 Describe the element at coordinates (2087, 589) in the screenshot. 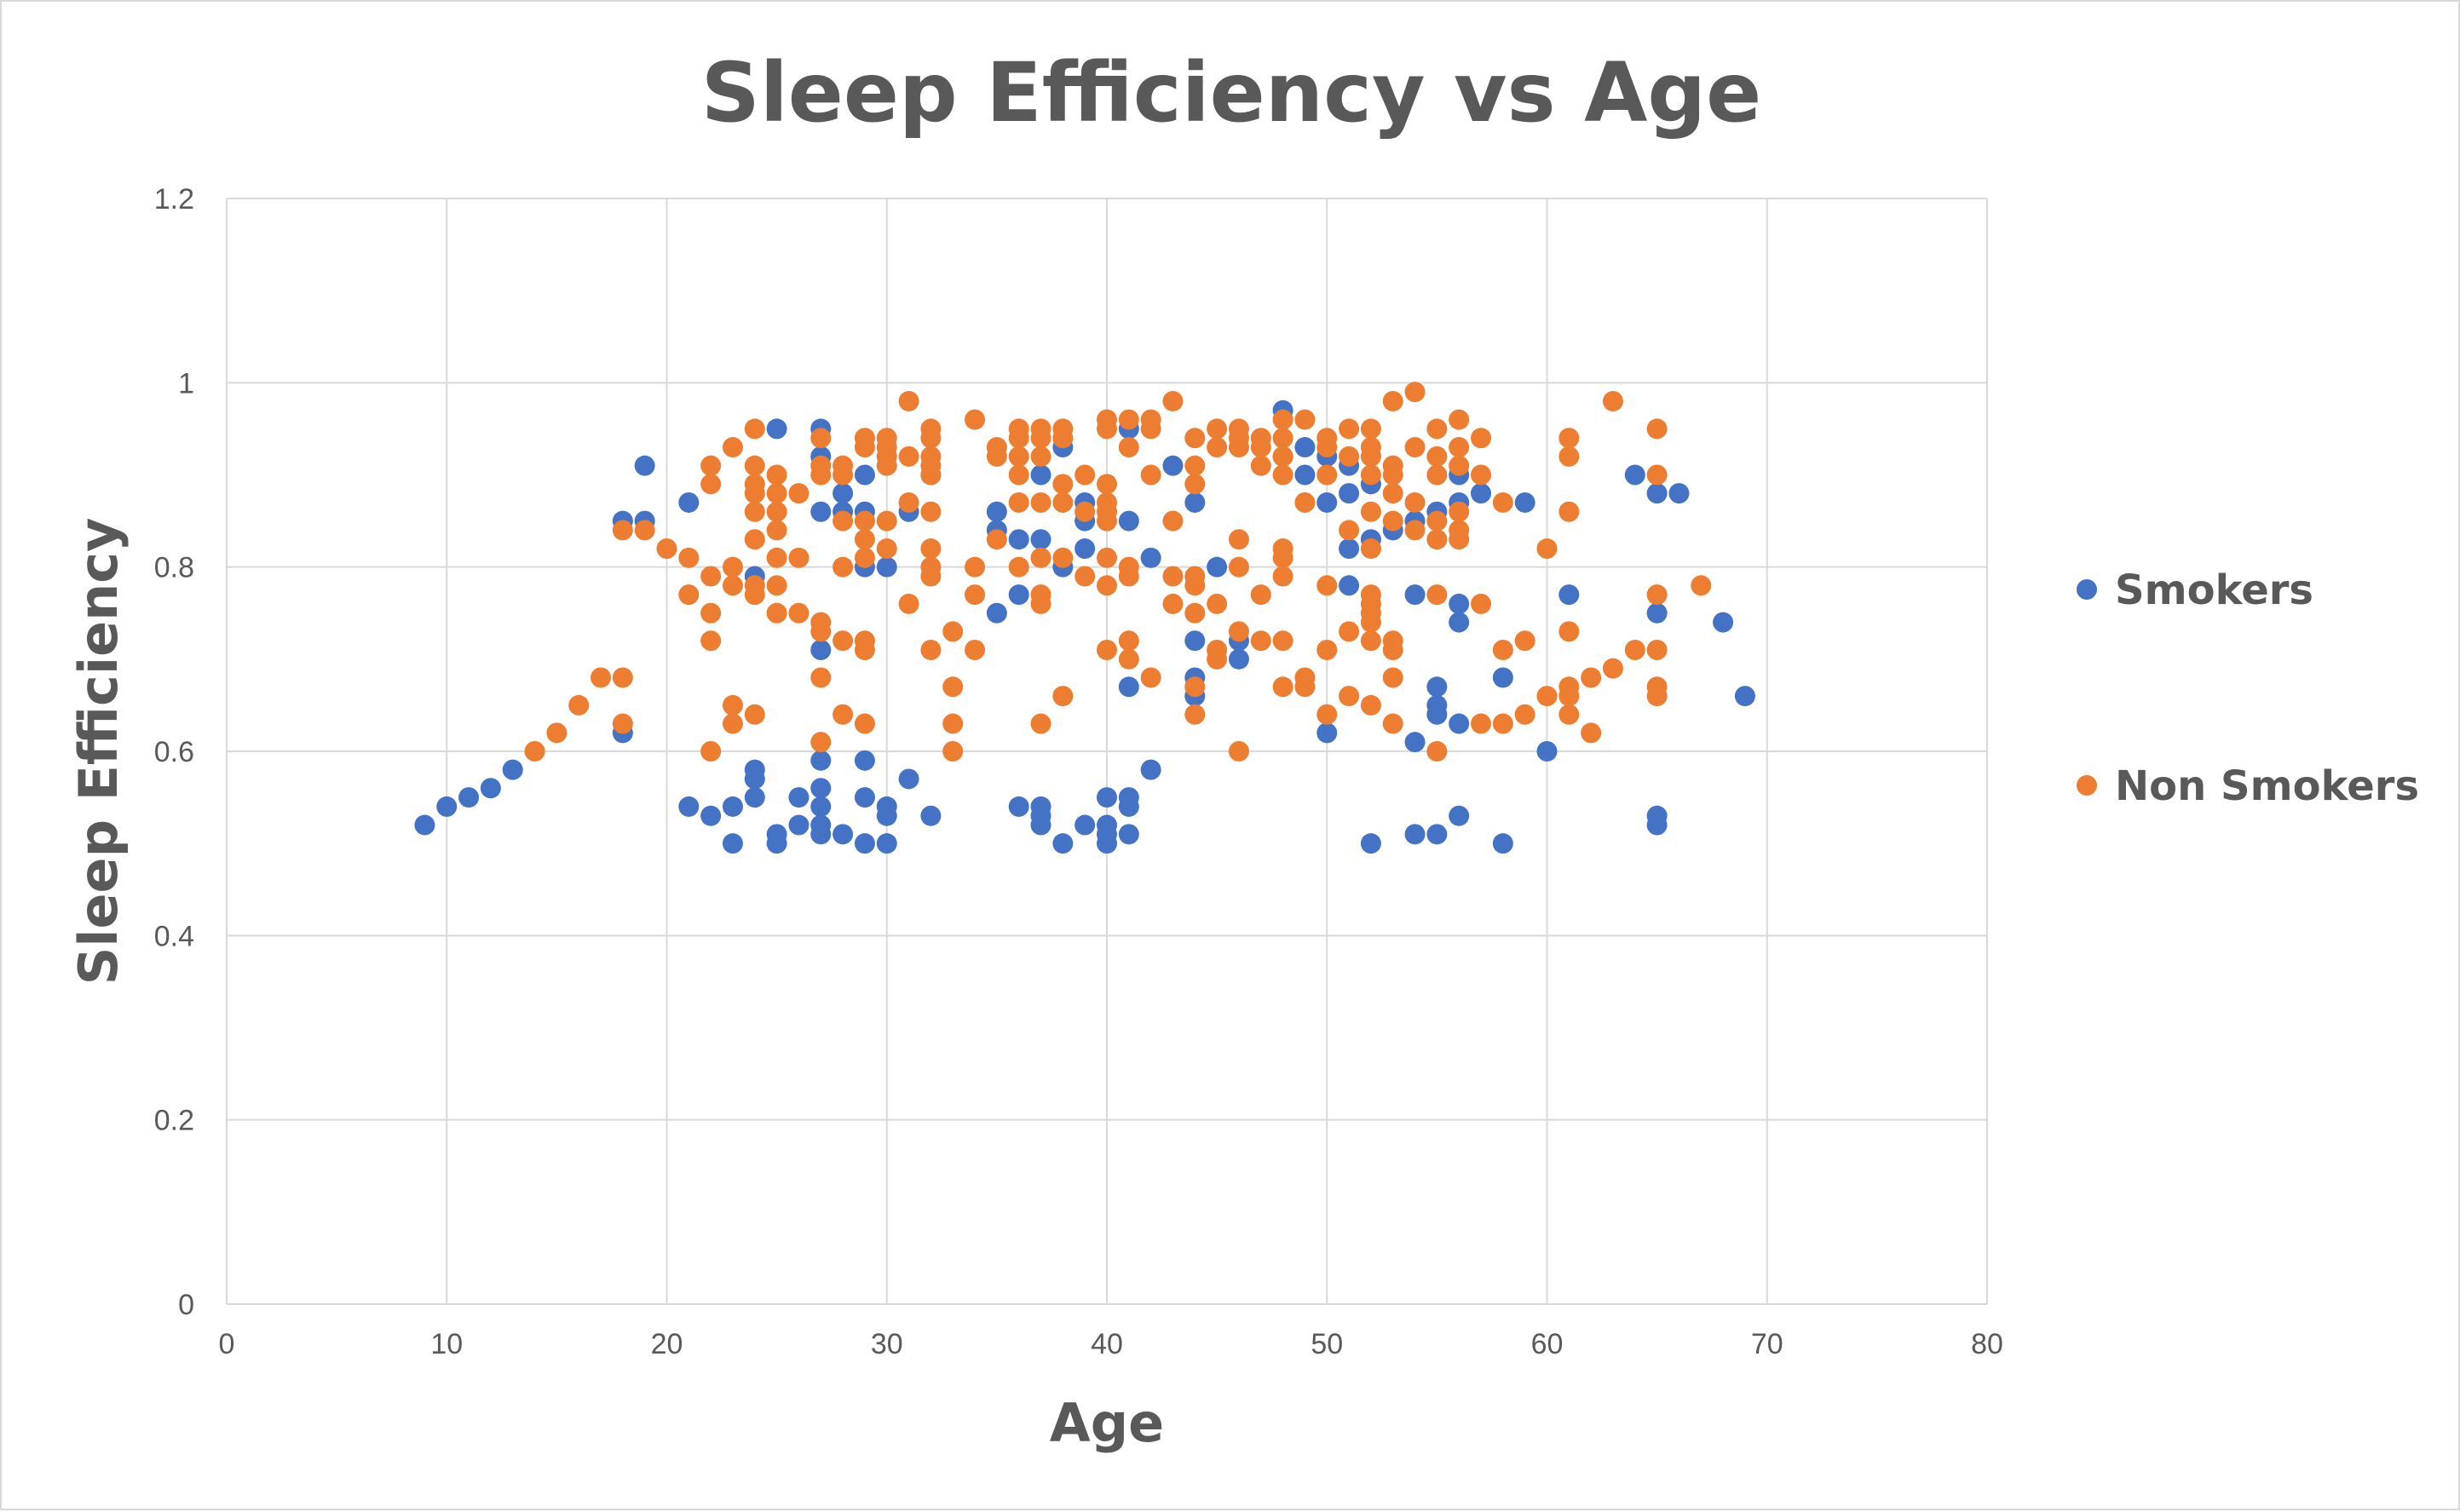

I see `legend-marker-smokers` at that location.